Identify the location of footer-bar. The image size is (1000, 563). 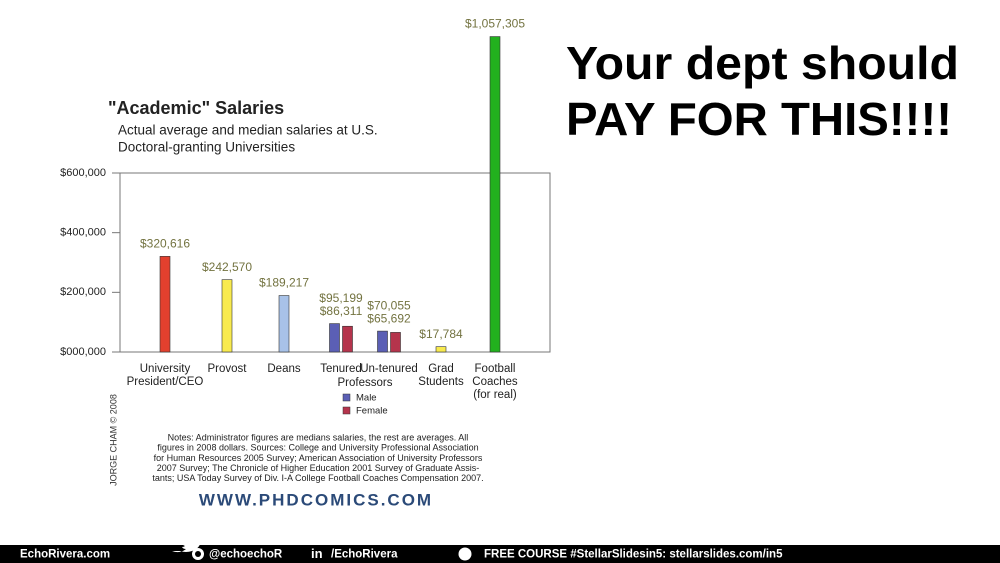
(500, 554).